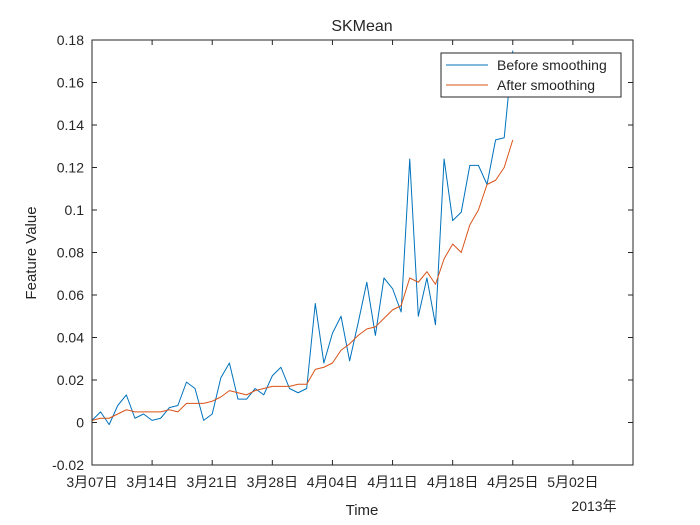 The width and height of the screenshot is (700, 525). I want to click on x-tick-label: 4月04日, so click(332, 482).